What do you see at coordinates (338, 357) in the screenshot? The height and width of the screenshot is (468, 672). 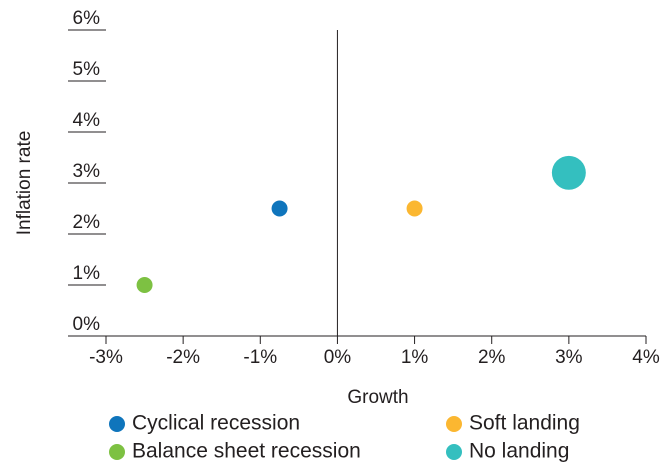 I see `x-tick-label: 0%` at bounding box center [338, 357].